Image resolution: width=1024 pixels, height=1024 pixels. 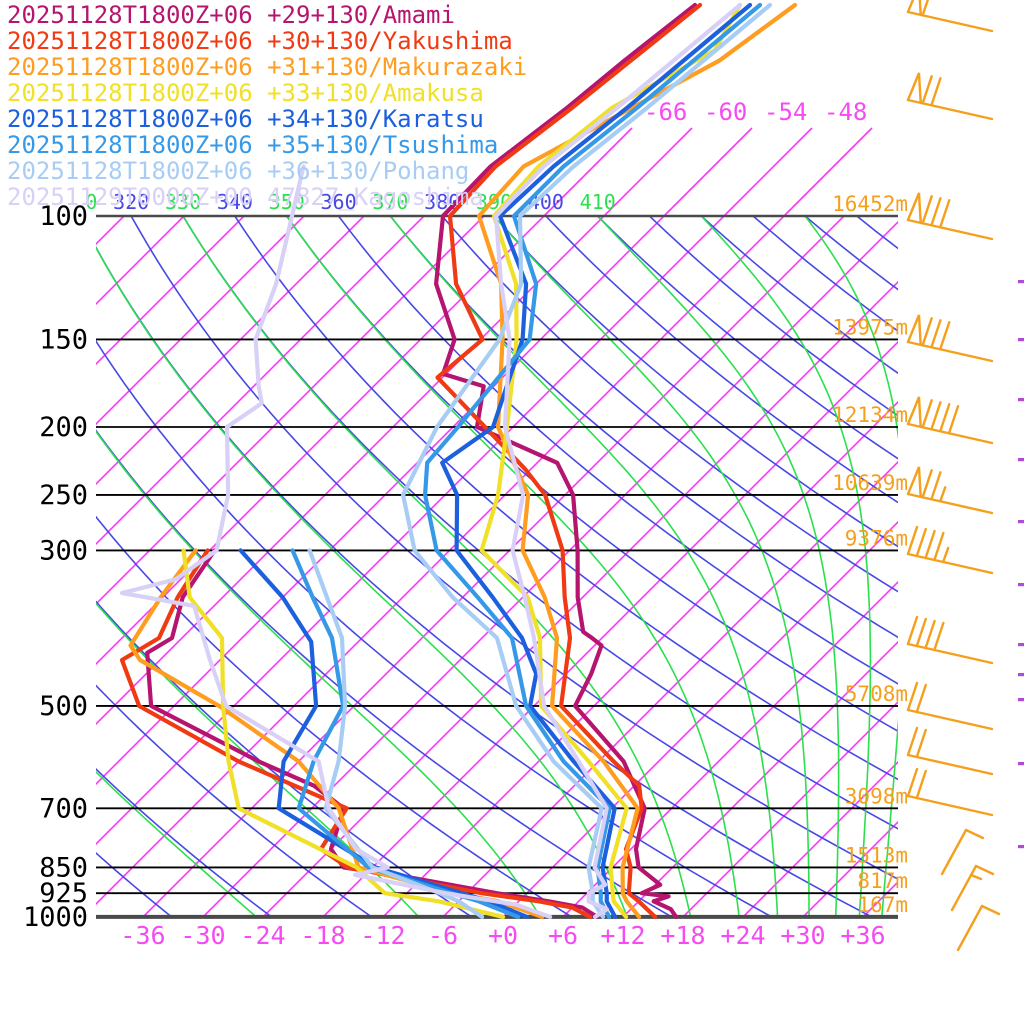 I want to click on isotherm-extensions, so click(x=708, y=172).